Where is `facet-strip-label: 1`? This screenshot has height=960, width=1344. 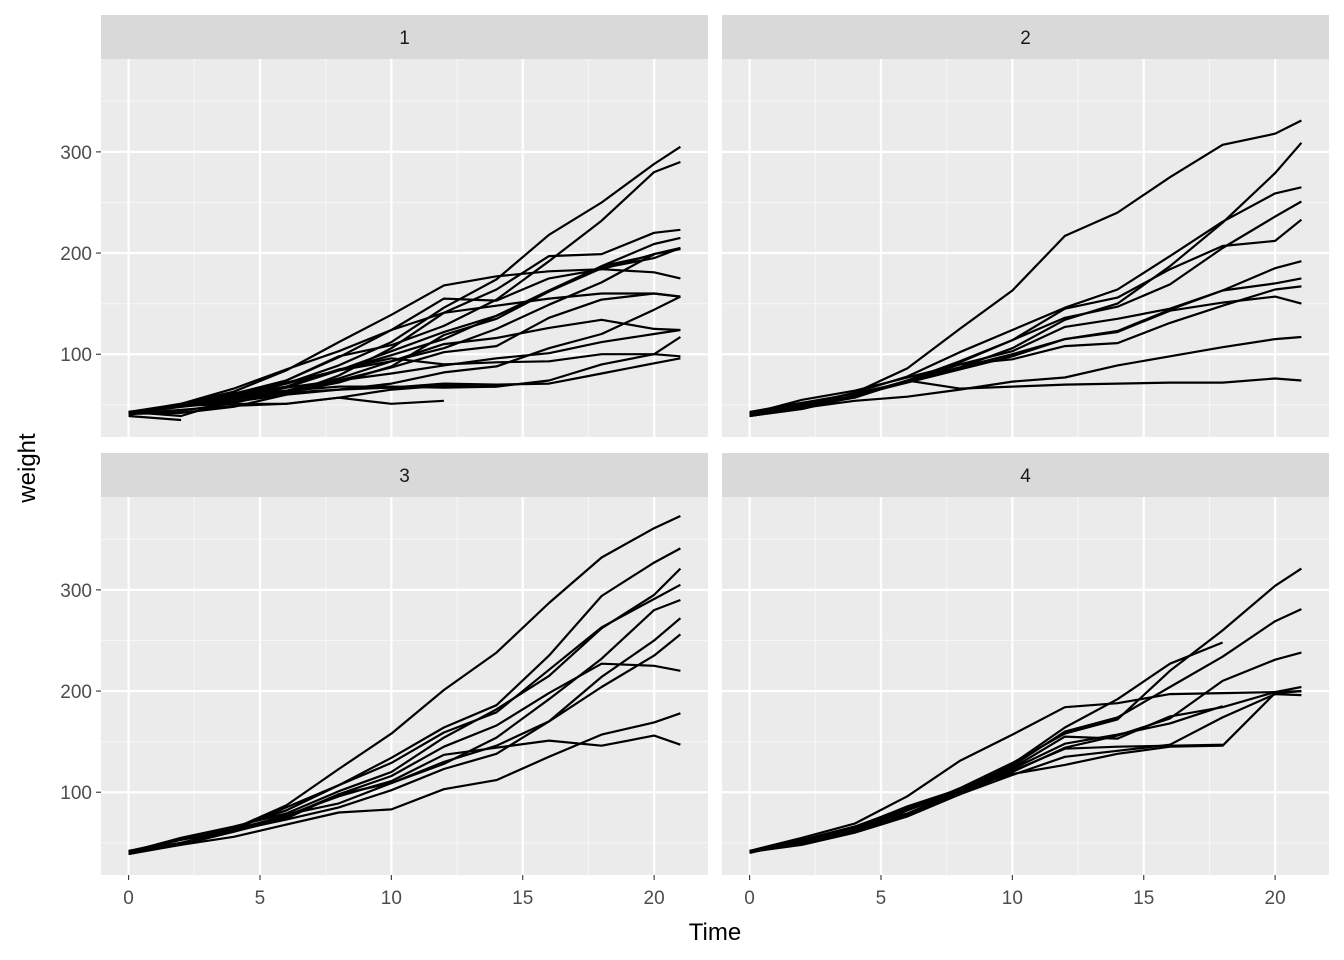 facet-strip-label: 1 is located at coordinates (404, 38).